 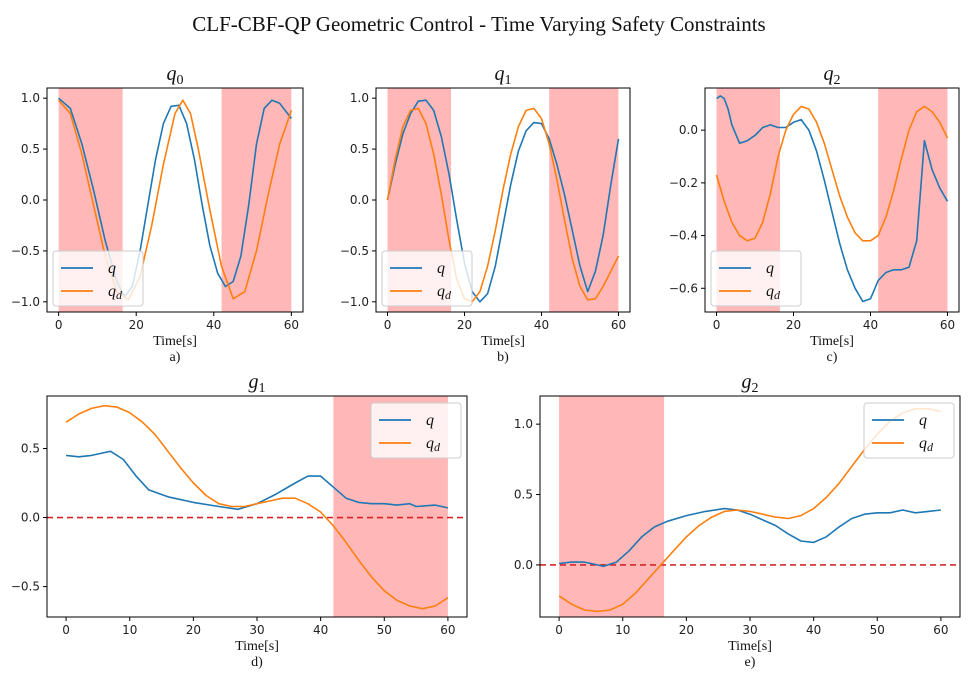 I want to click on axes-frame, so click(x=832, y=200).